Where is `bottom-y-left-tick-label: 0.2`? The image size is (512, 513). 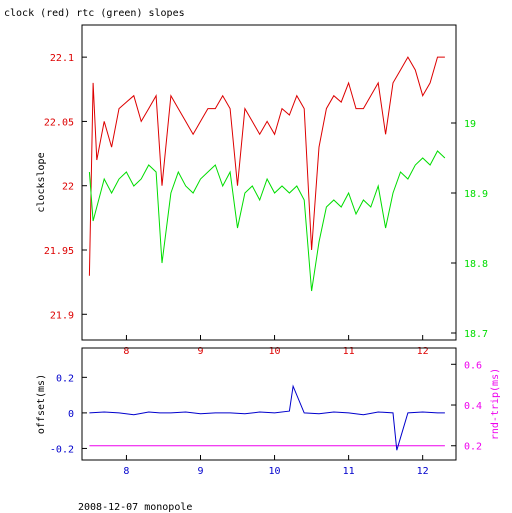 bottom-y-left-tick-label: 0.2 is located at coordinates (65, 378).